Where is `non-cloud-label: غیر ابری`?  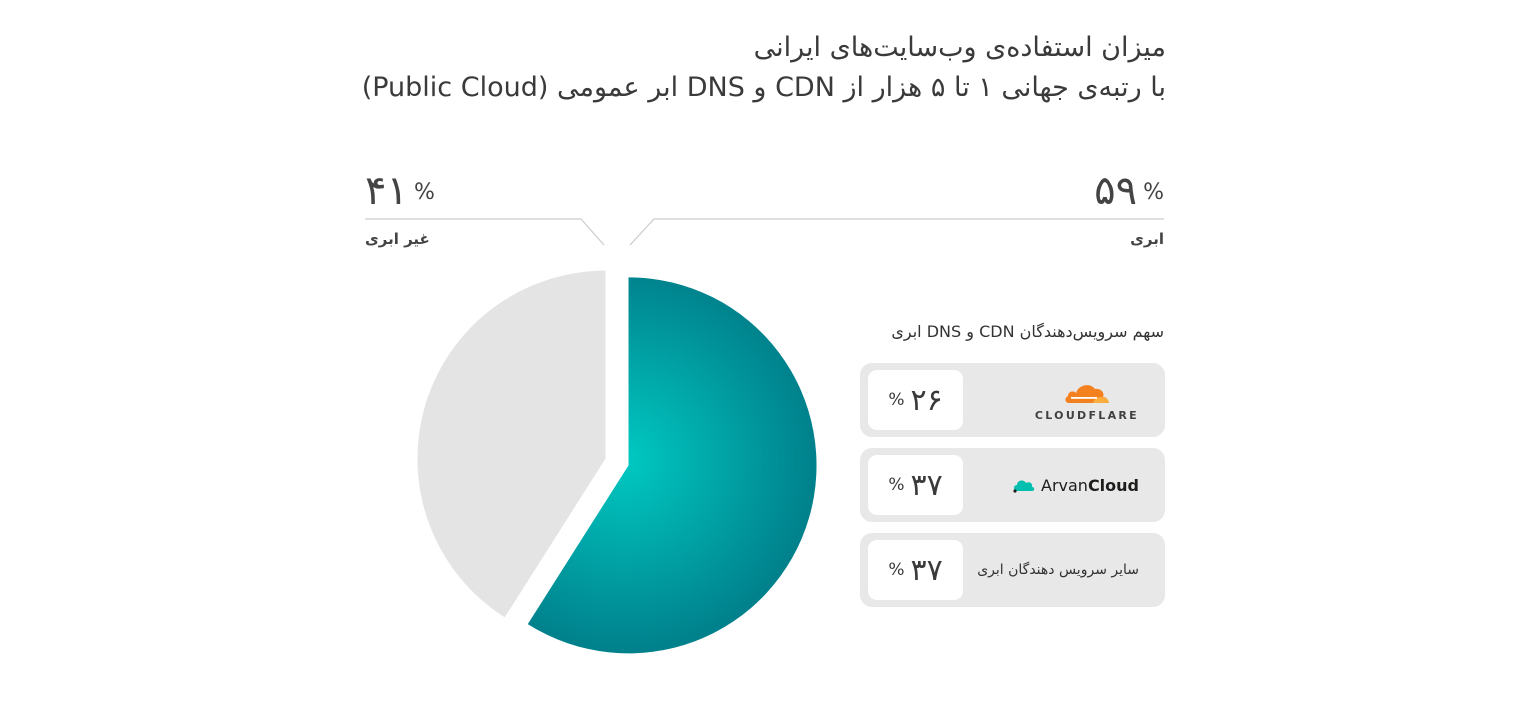 non-cloud-label: غیر ابری is located at coordinates (397, 239).